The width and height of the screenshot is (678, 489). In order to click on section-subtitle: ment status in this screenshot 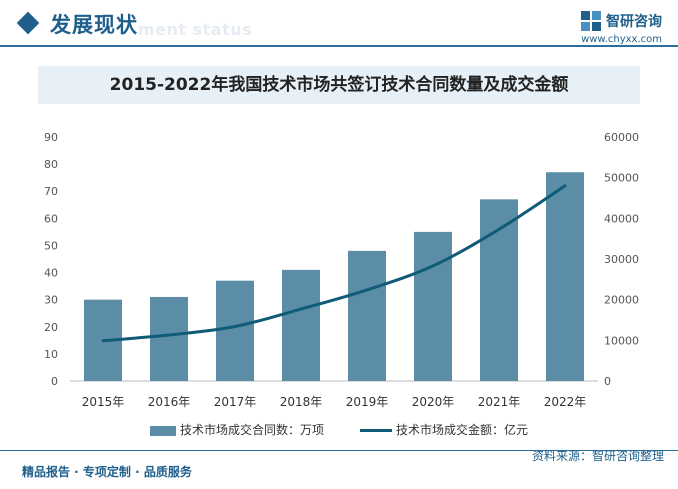, I will do `click(195, 29)`.